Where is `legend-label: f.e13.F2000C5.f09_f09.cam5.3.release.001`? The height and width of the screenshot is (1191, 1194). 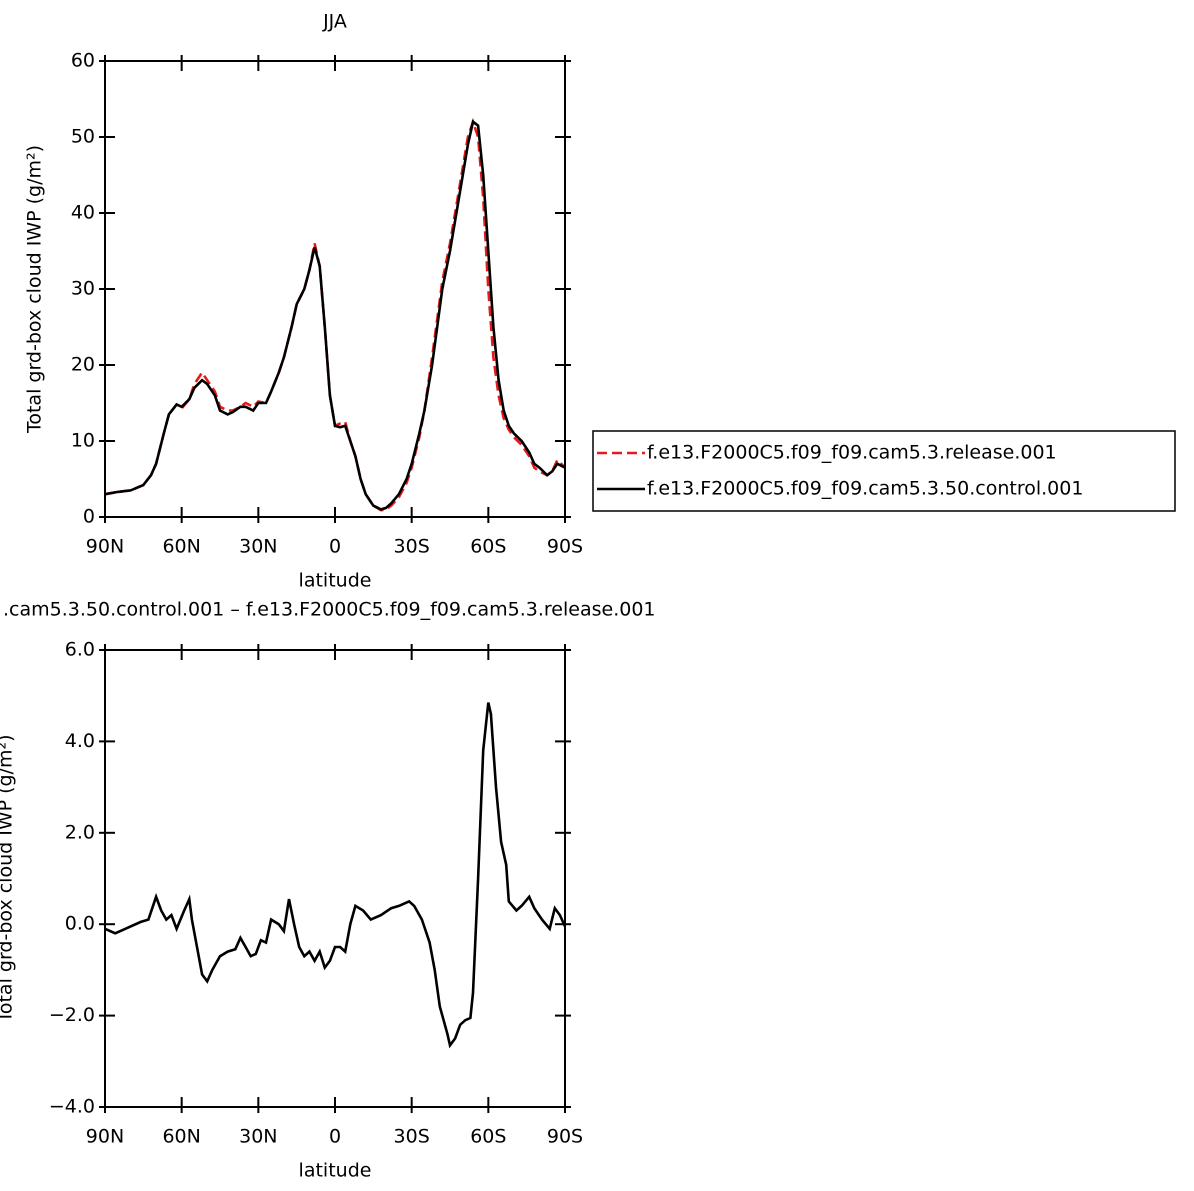 legend-label: f.e13.F2000C5.f09_f09.cam5.3.release.001 is located at coordinates (852, 453).